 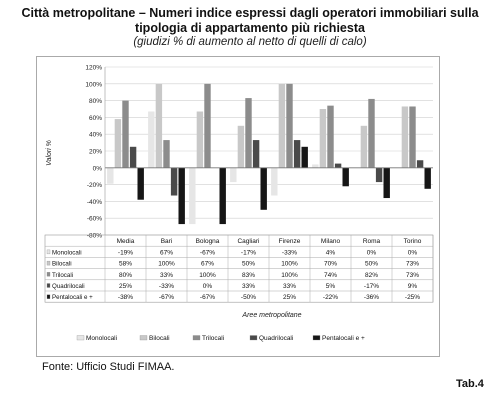 What do you see at coordinates (297, 154) in the screenshot?
I see `bar-firenze-quadrilocali` at bounding box center [297, 154].